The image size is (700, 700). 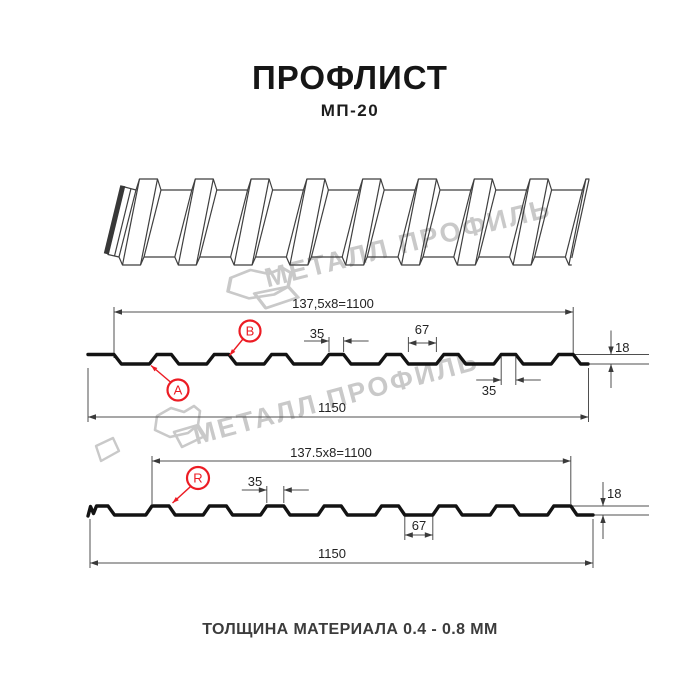 What do you see at coordinates (255, 481) in the screenshot?
I see `dim-label-crest-reverse: 35` at bounding box center [255, 481].